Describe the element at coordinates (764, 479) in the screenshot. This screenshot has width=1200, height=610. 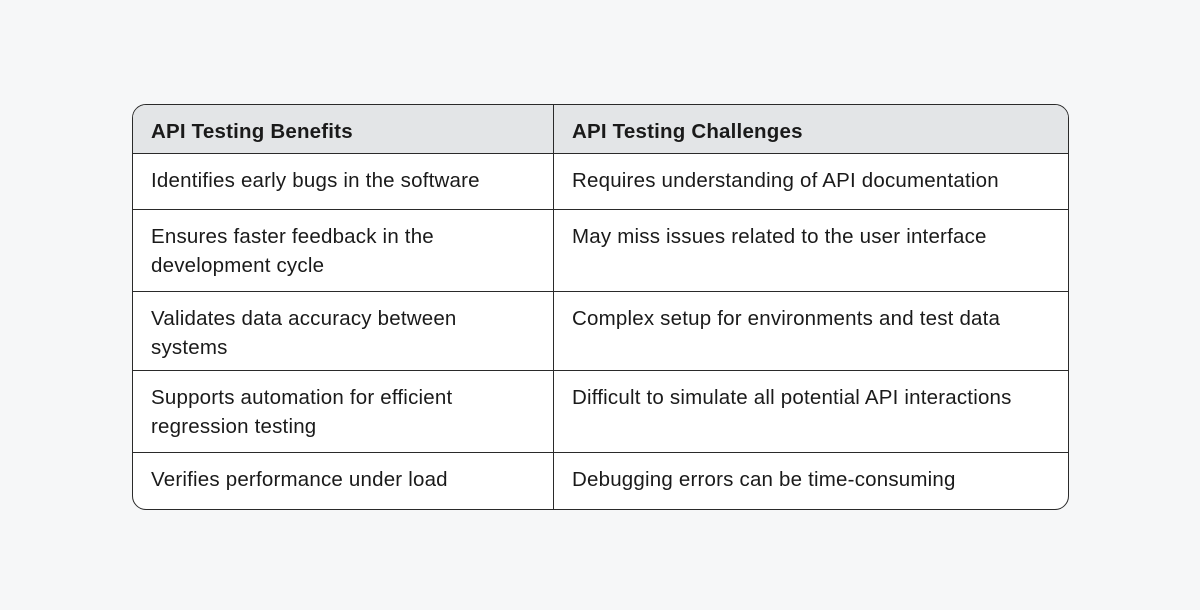
I see `challenge-cell: Debugging errors can be time-consuming` at that location.